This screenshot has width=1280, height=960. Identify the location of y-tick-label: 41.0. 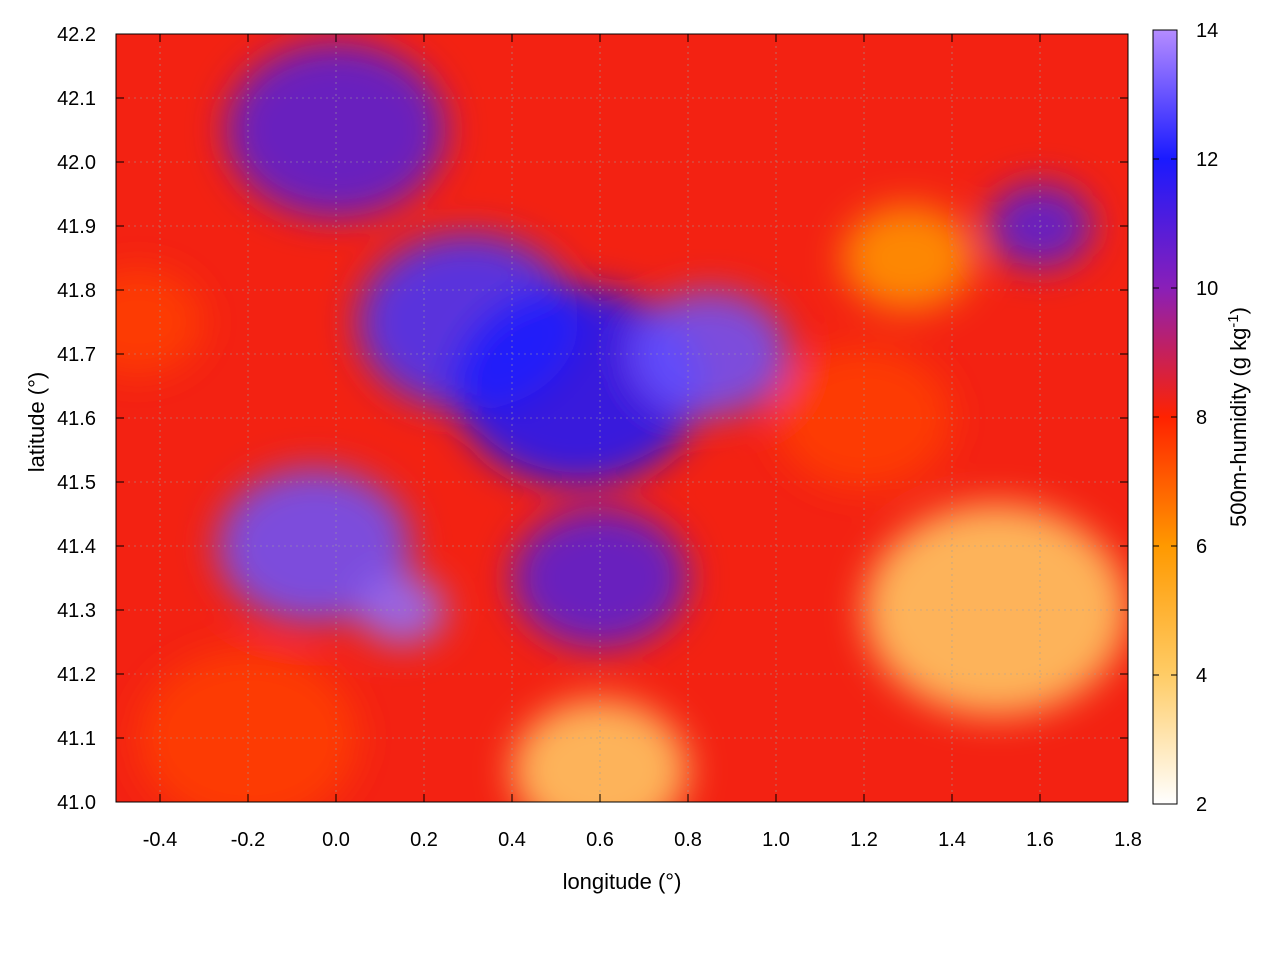
(76, 803).